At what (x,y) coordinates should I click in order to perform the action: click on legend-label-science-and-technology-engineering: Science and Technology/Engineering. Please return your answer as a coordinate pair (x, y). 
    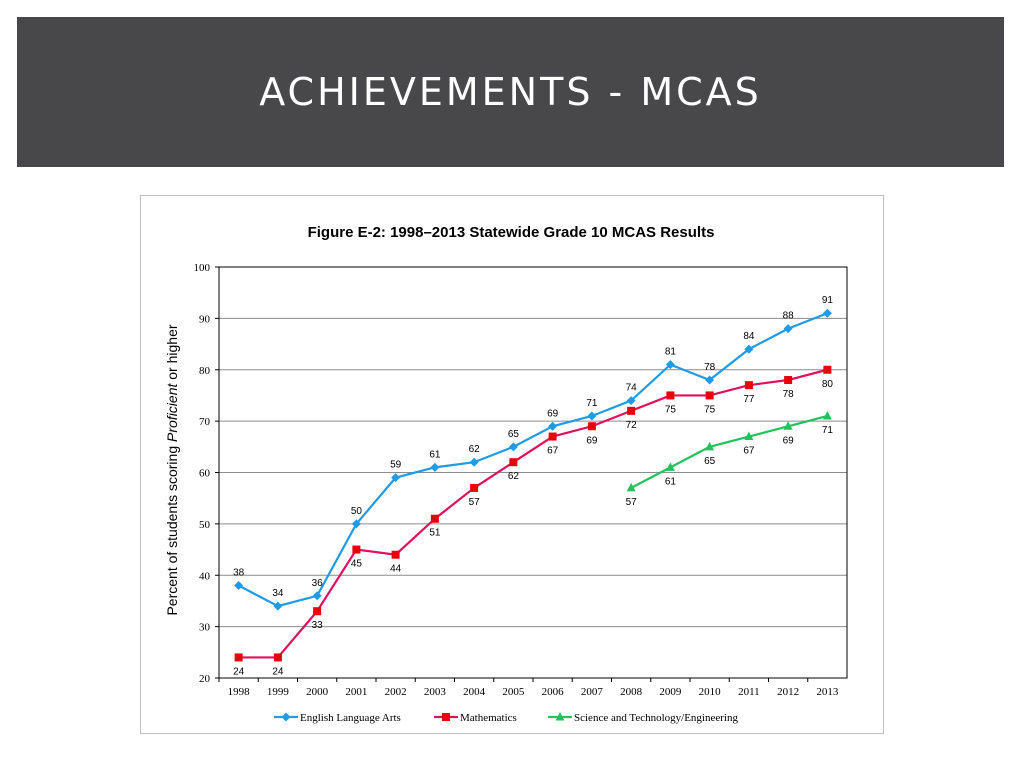
    Looking at the image, I should click on (656, 718).